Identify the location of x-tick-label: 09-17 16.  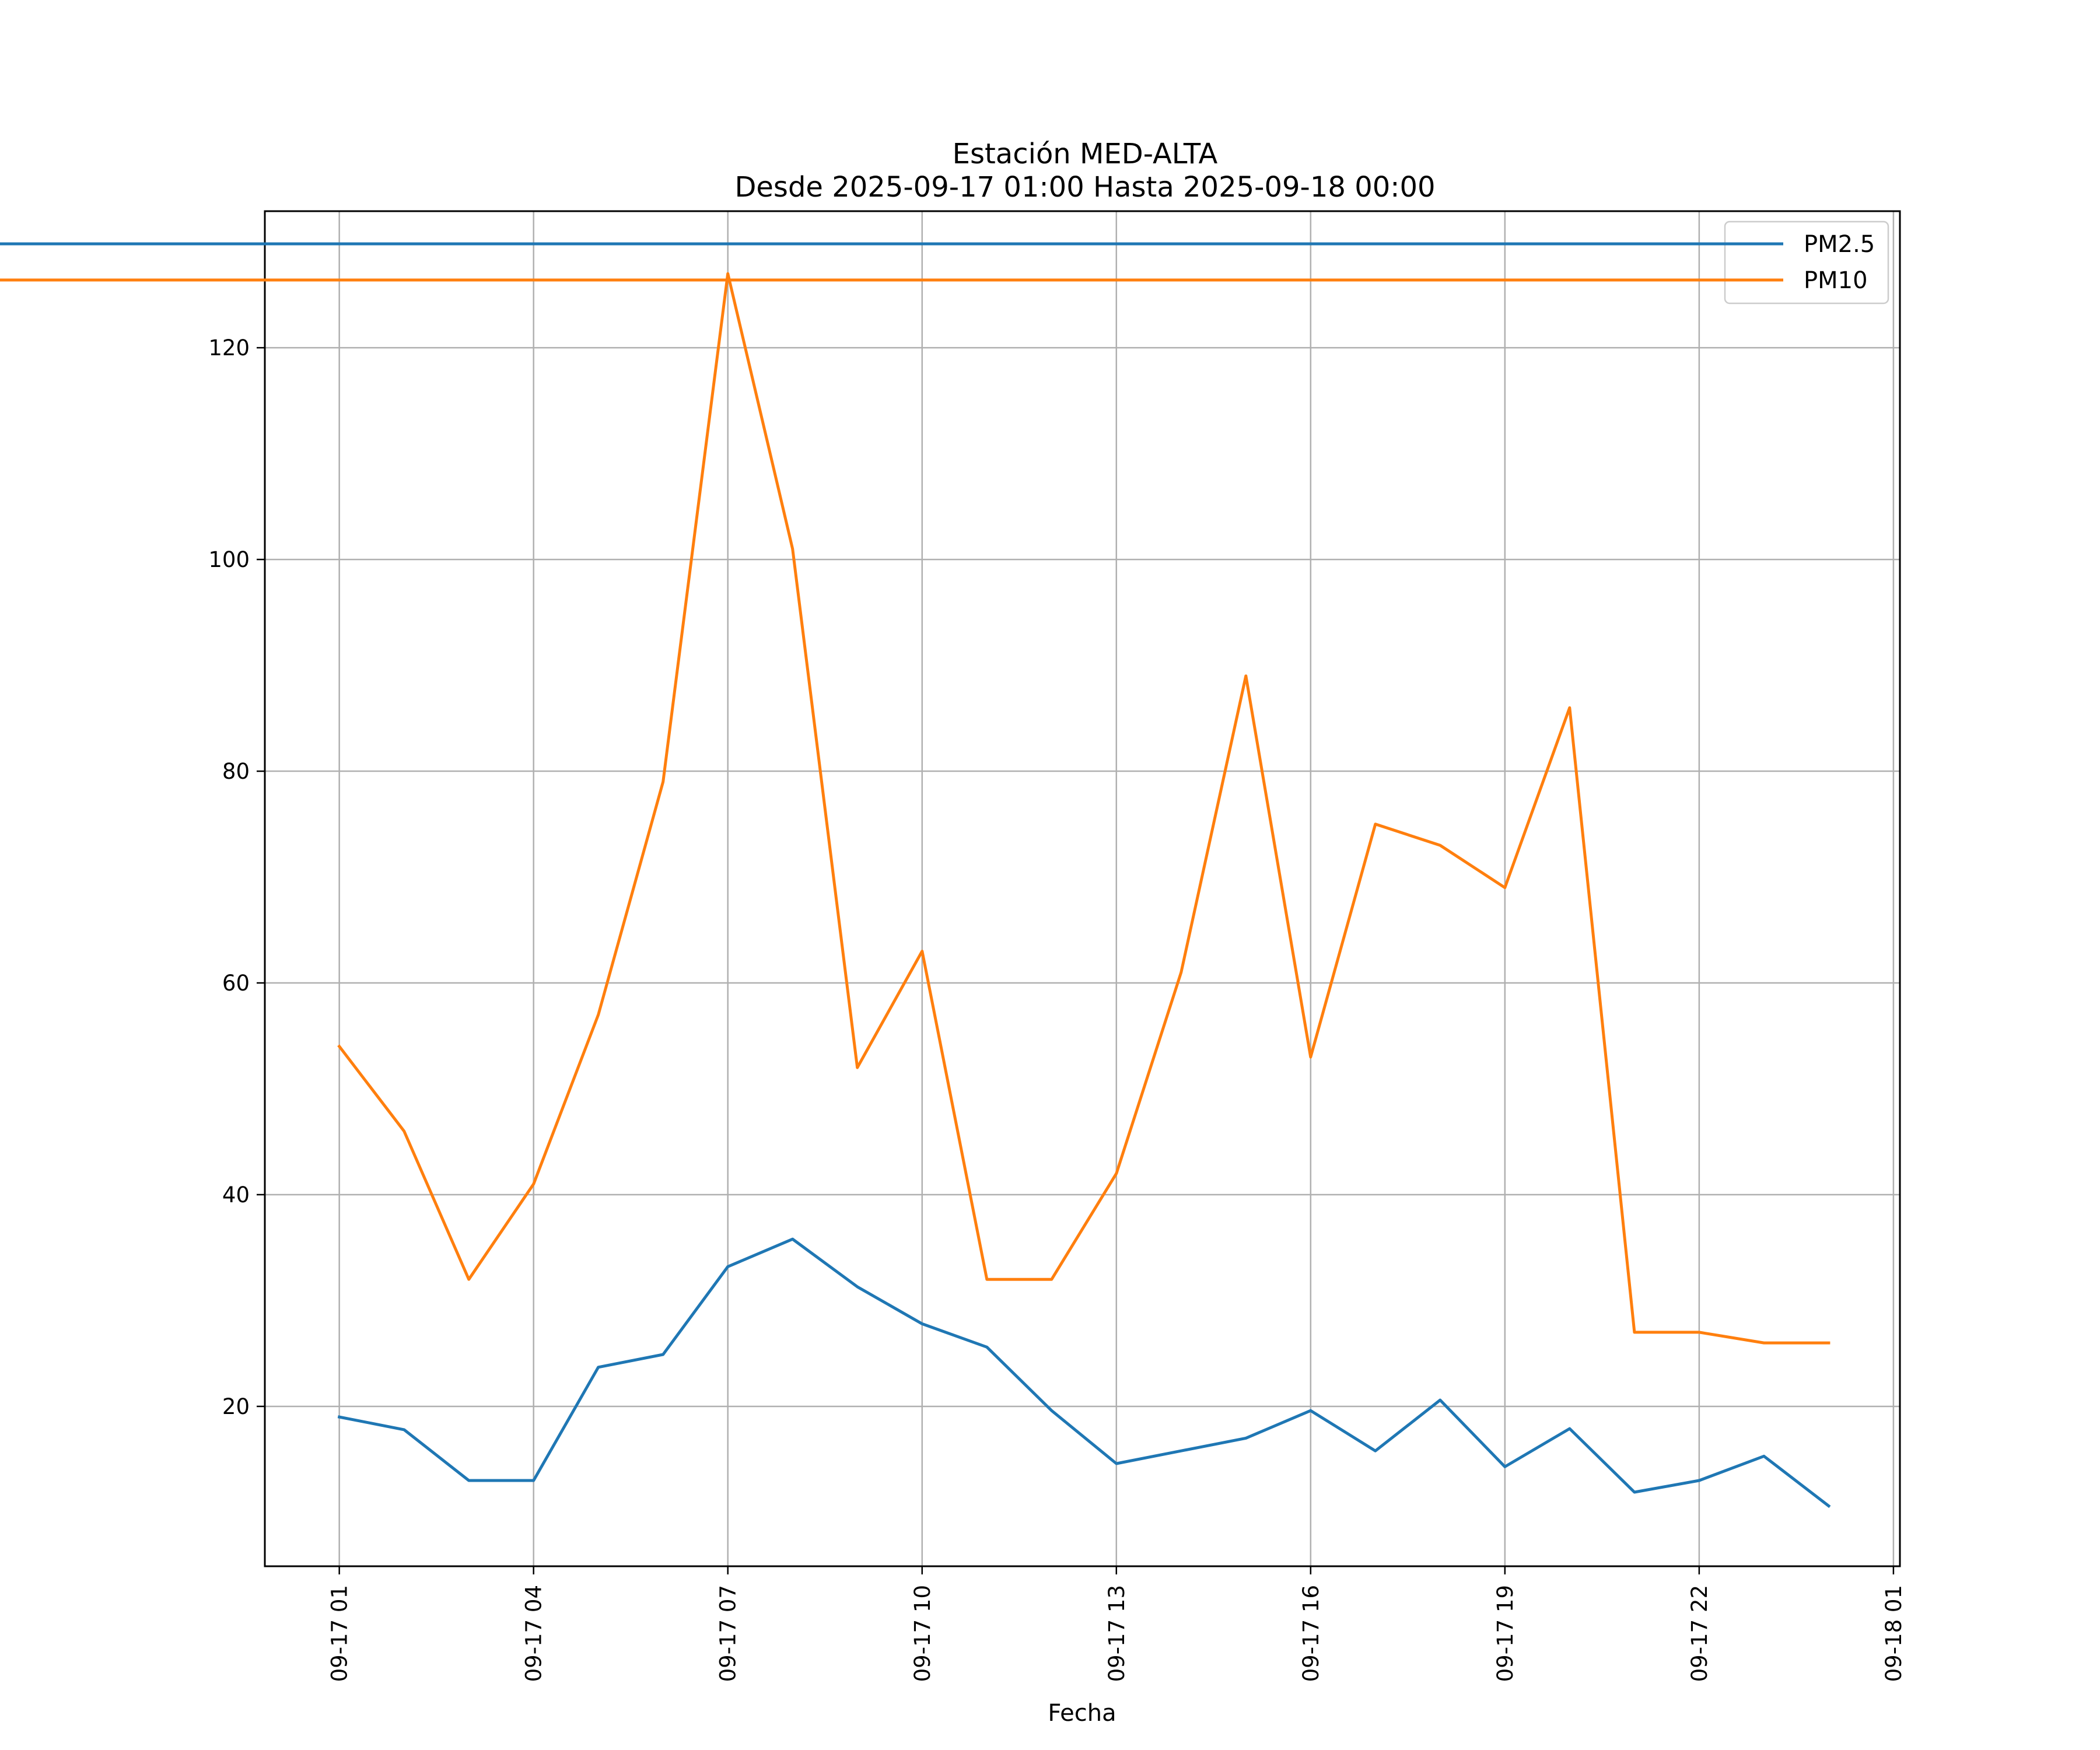
(1311, 1633).